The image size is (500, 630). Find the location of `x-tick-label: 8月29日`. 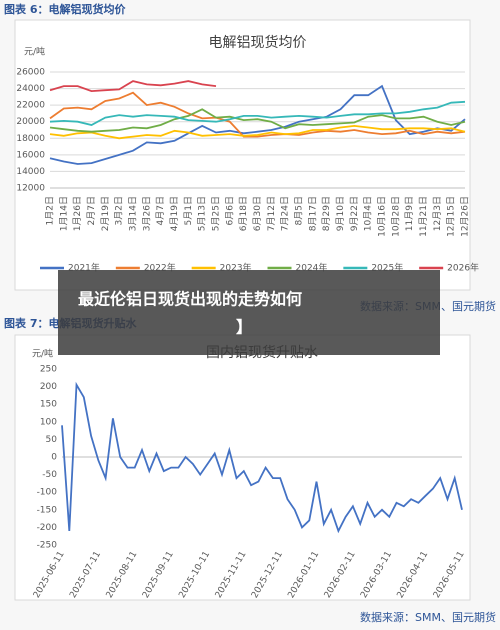

x-tick-label: 8月29日 is located at coordinates (326, 213).